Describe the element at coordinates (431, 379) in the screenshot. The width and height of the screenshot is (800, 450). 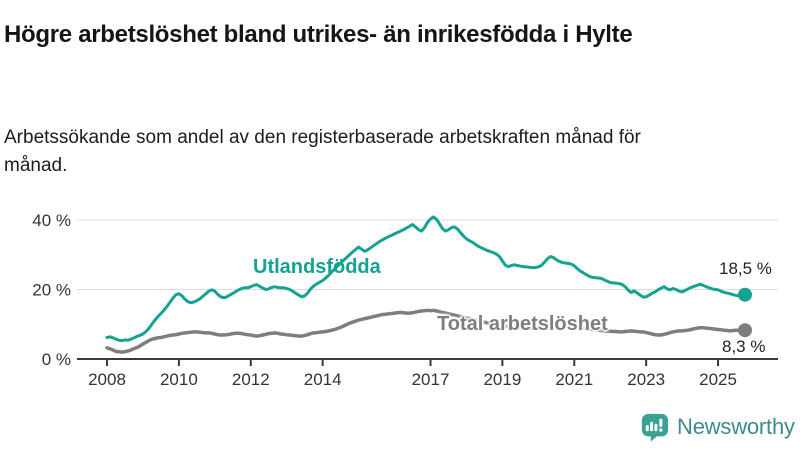
I see `x-tick-label: 2017` at that location.